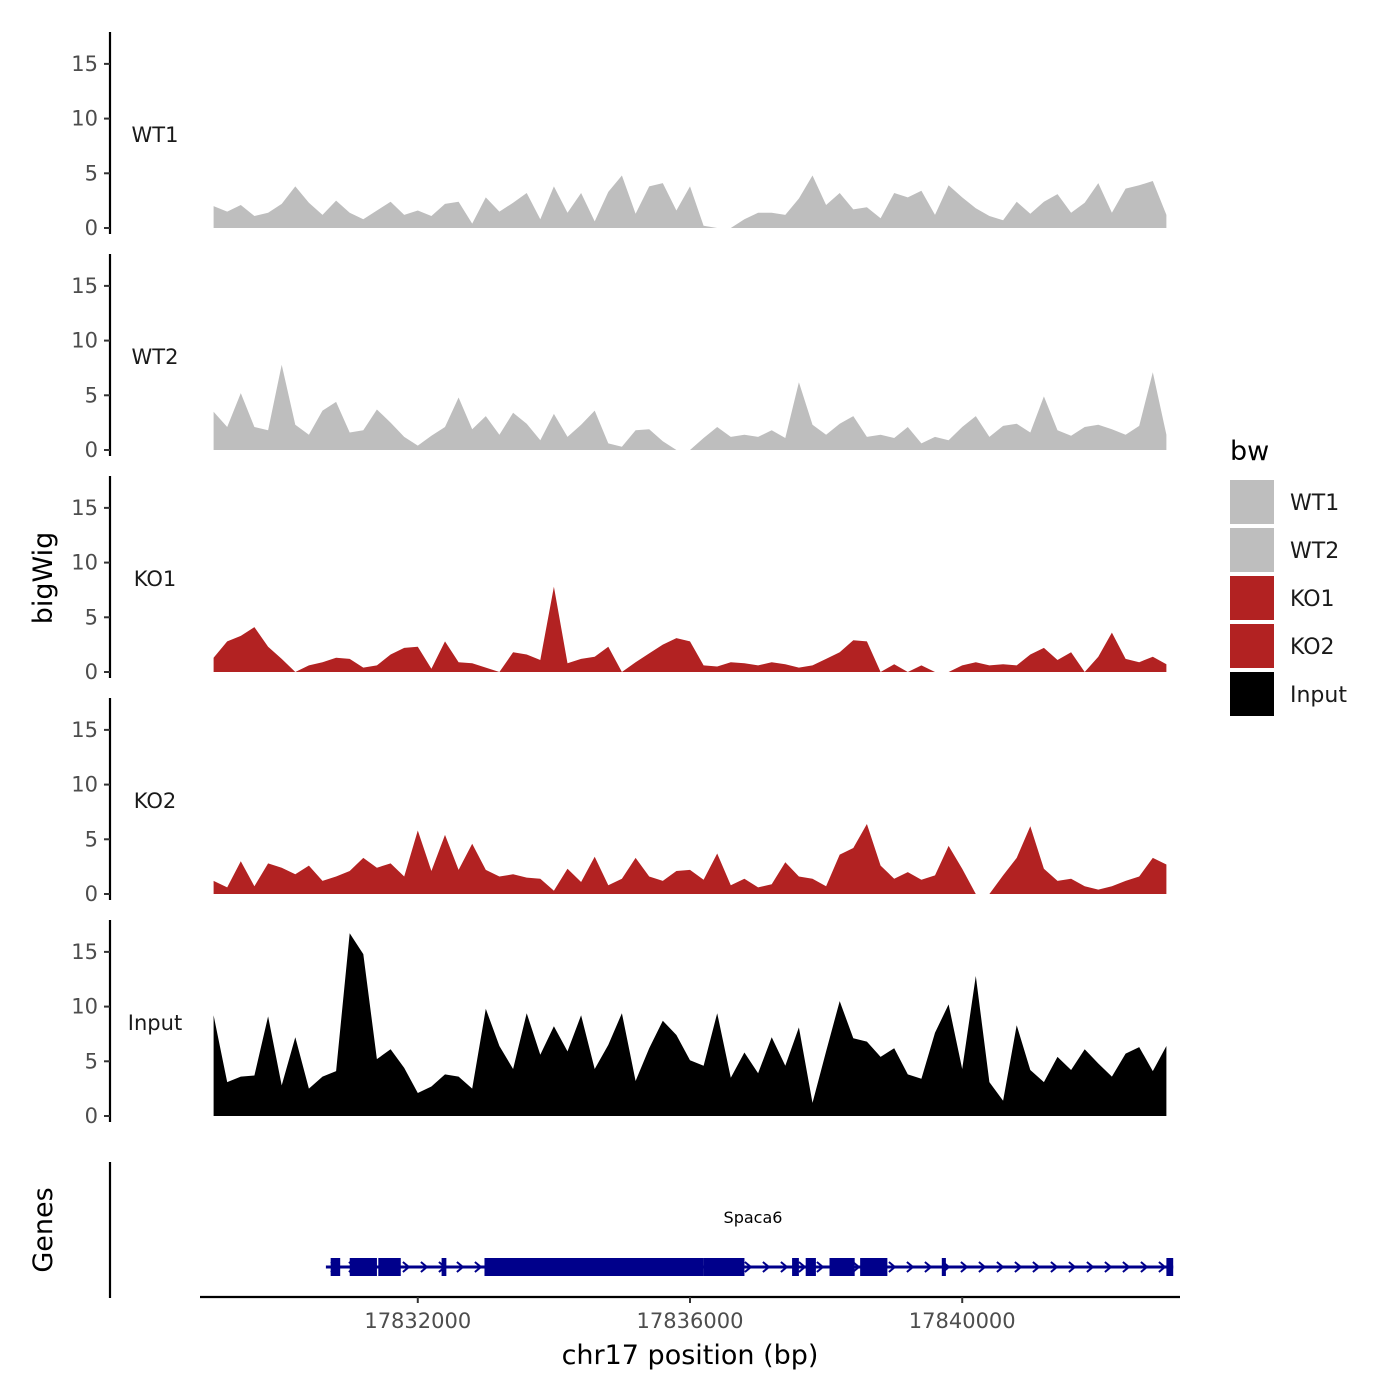 This screenshot has width=1400, height=1400. Describe the element at coordinates (155, 1023) in the screenshot. I see `track-label: Input` at that location.